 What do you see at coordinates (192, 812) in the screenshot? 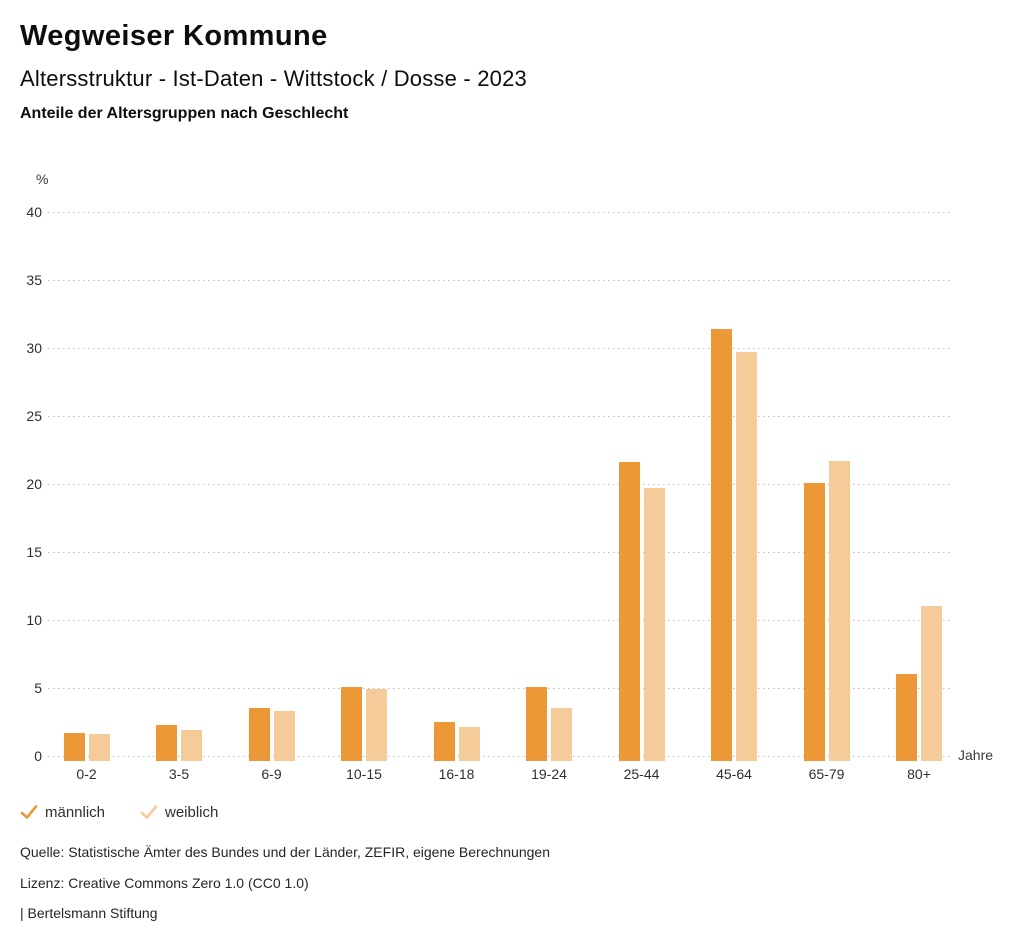
I see `legend-label: weiblich` at bounding box center [192, 812].